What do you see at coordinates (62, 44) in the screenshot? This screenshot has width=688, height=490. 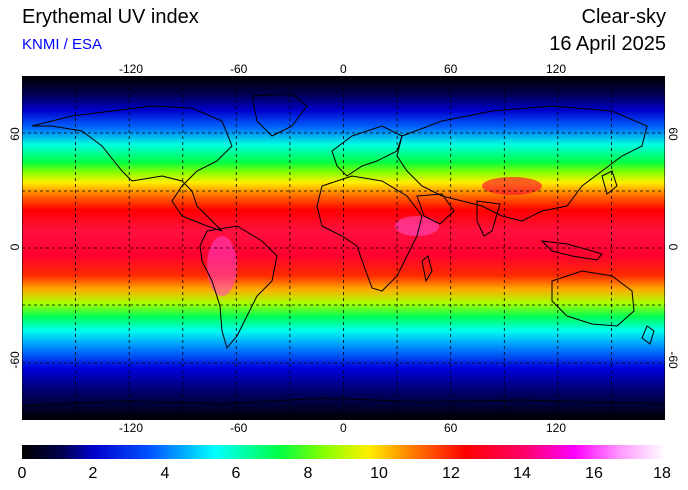 I see `credit-label: KNMI / ESA` at bounding box center [62, 44].